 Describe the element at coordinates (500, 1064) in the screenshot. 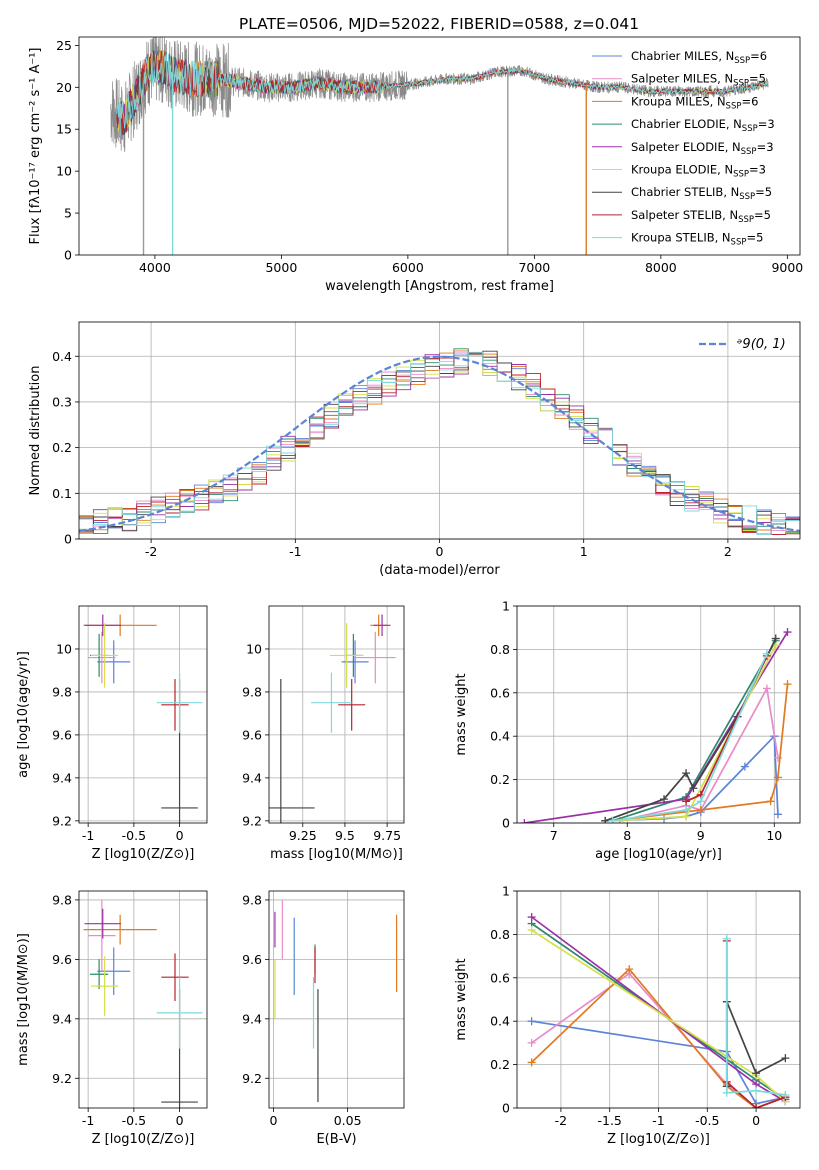

I see `y-tick-label: 0.2` at that location.